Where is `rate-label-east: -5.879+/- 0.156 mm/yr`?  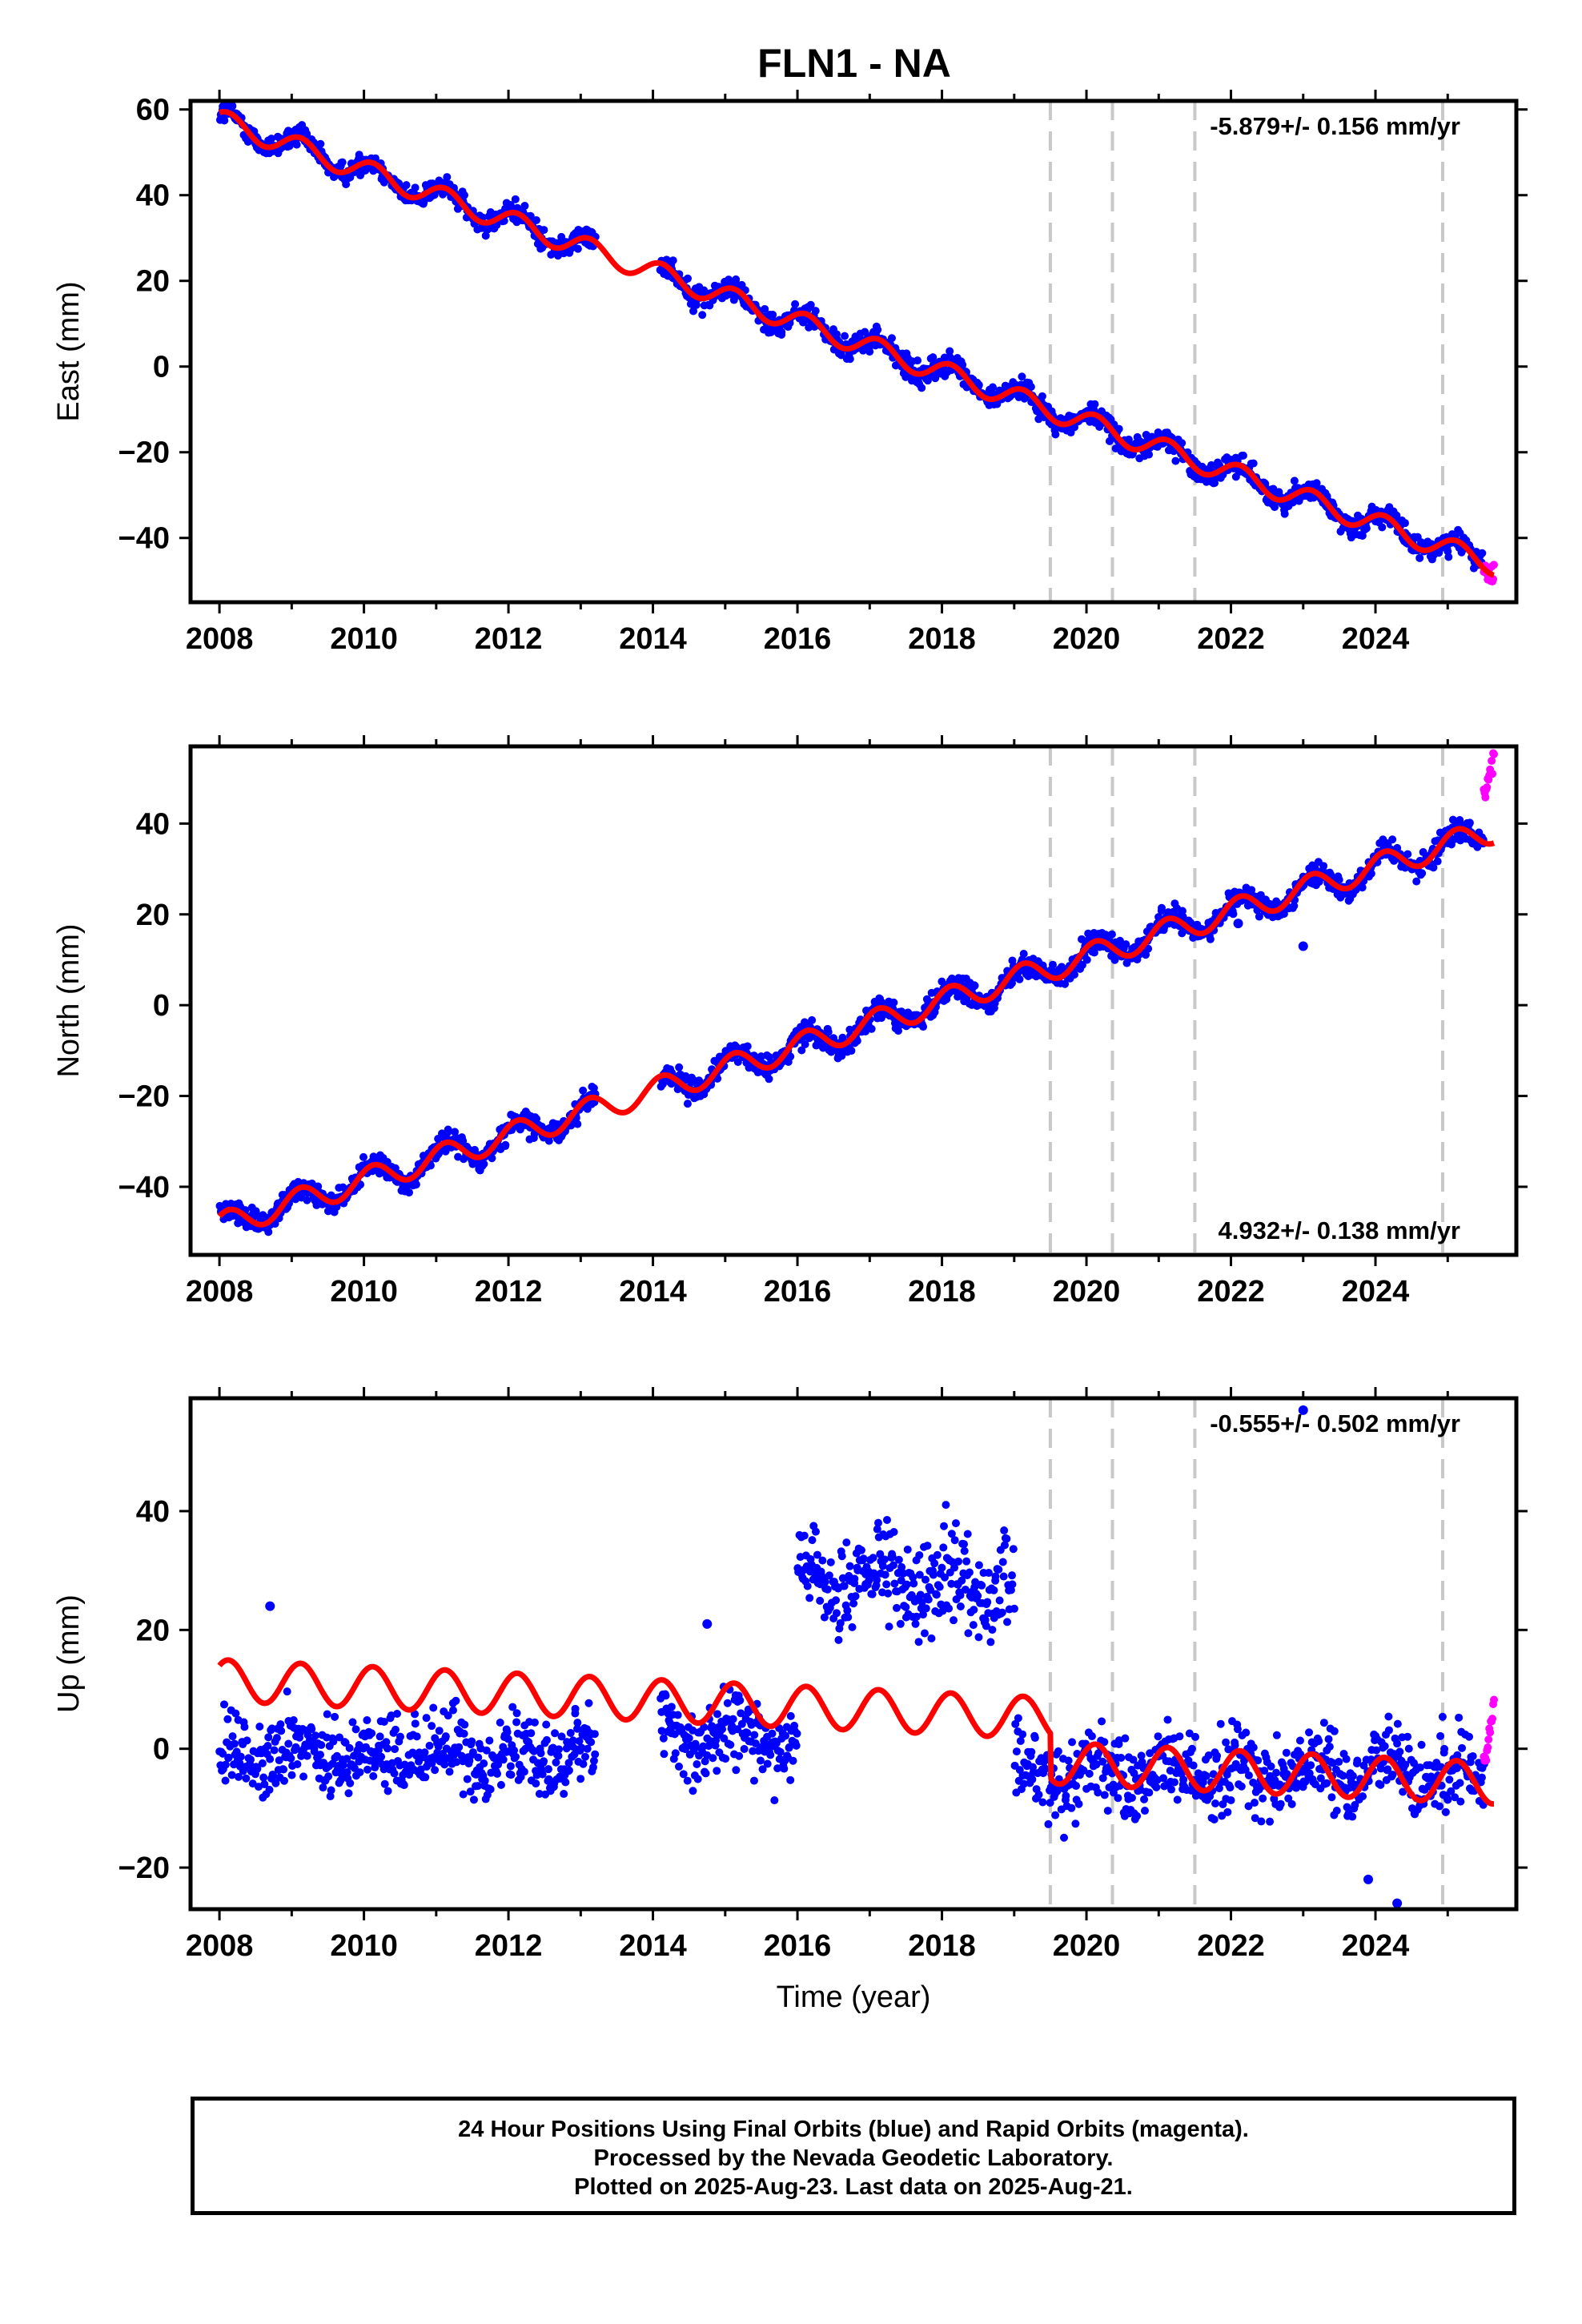
rate-label-east: -5.879+/- 0.156 mm/yr is located at coordinates (1335, 126).